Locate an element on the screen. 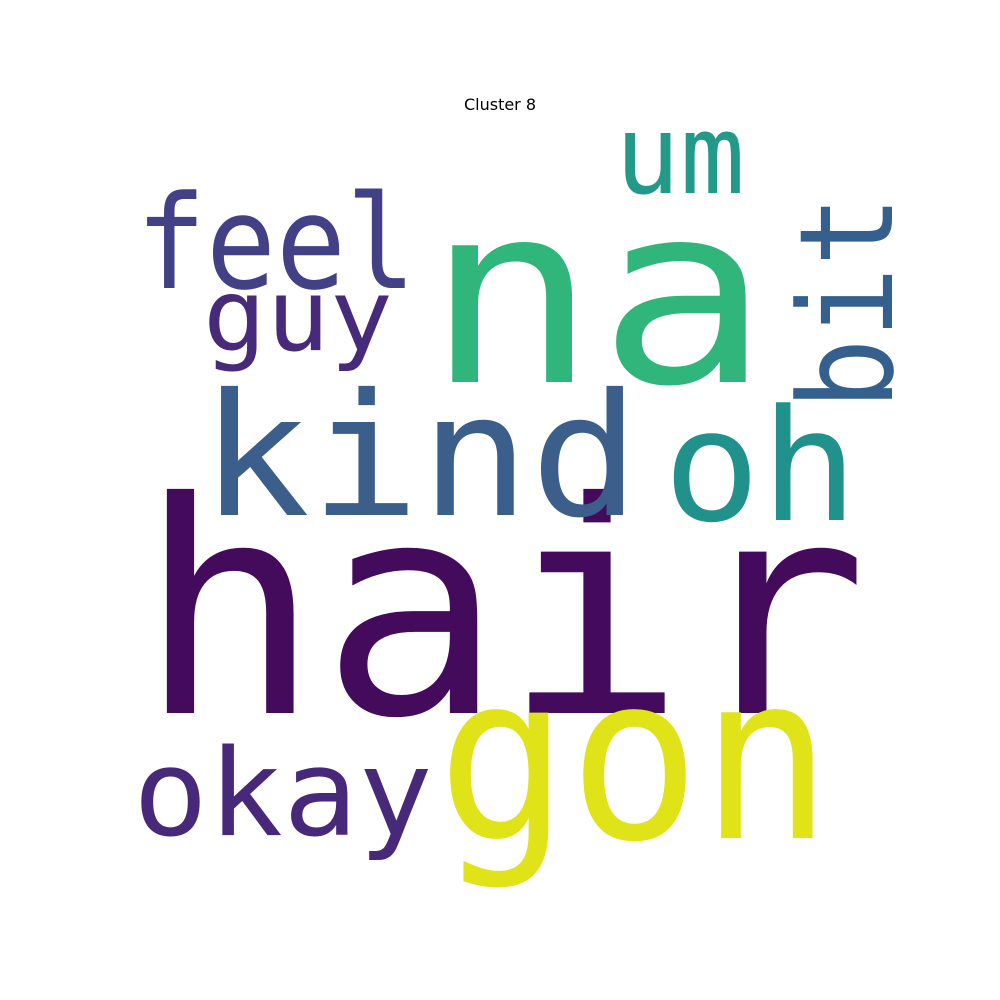  word-na: na is located at coordinates (597, 295).